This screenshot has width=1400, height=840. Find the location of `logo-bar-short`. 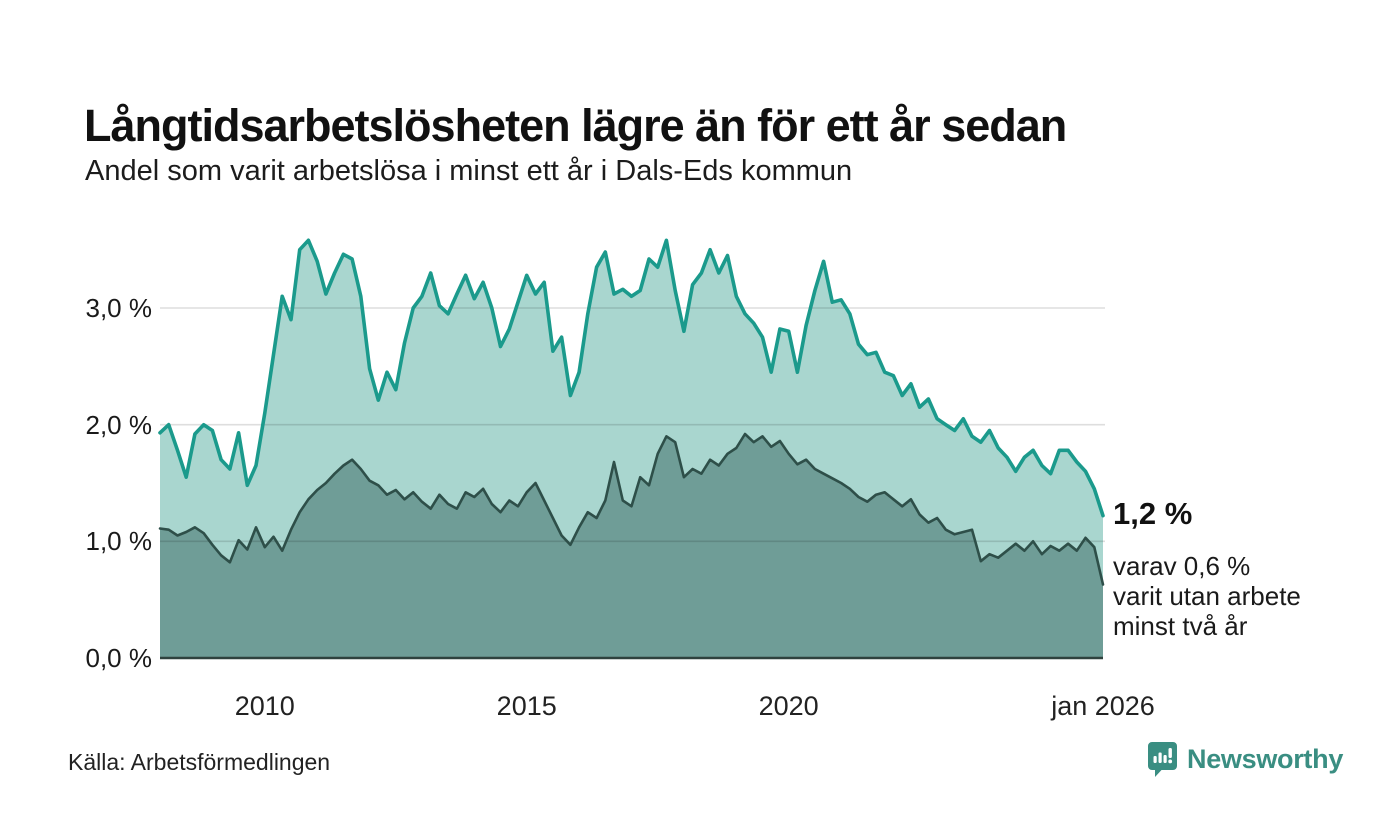

logo-bar-short is located at coordinates (1155, 759).